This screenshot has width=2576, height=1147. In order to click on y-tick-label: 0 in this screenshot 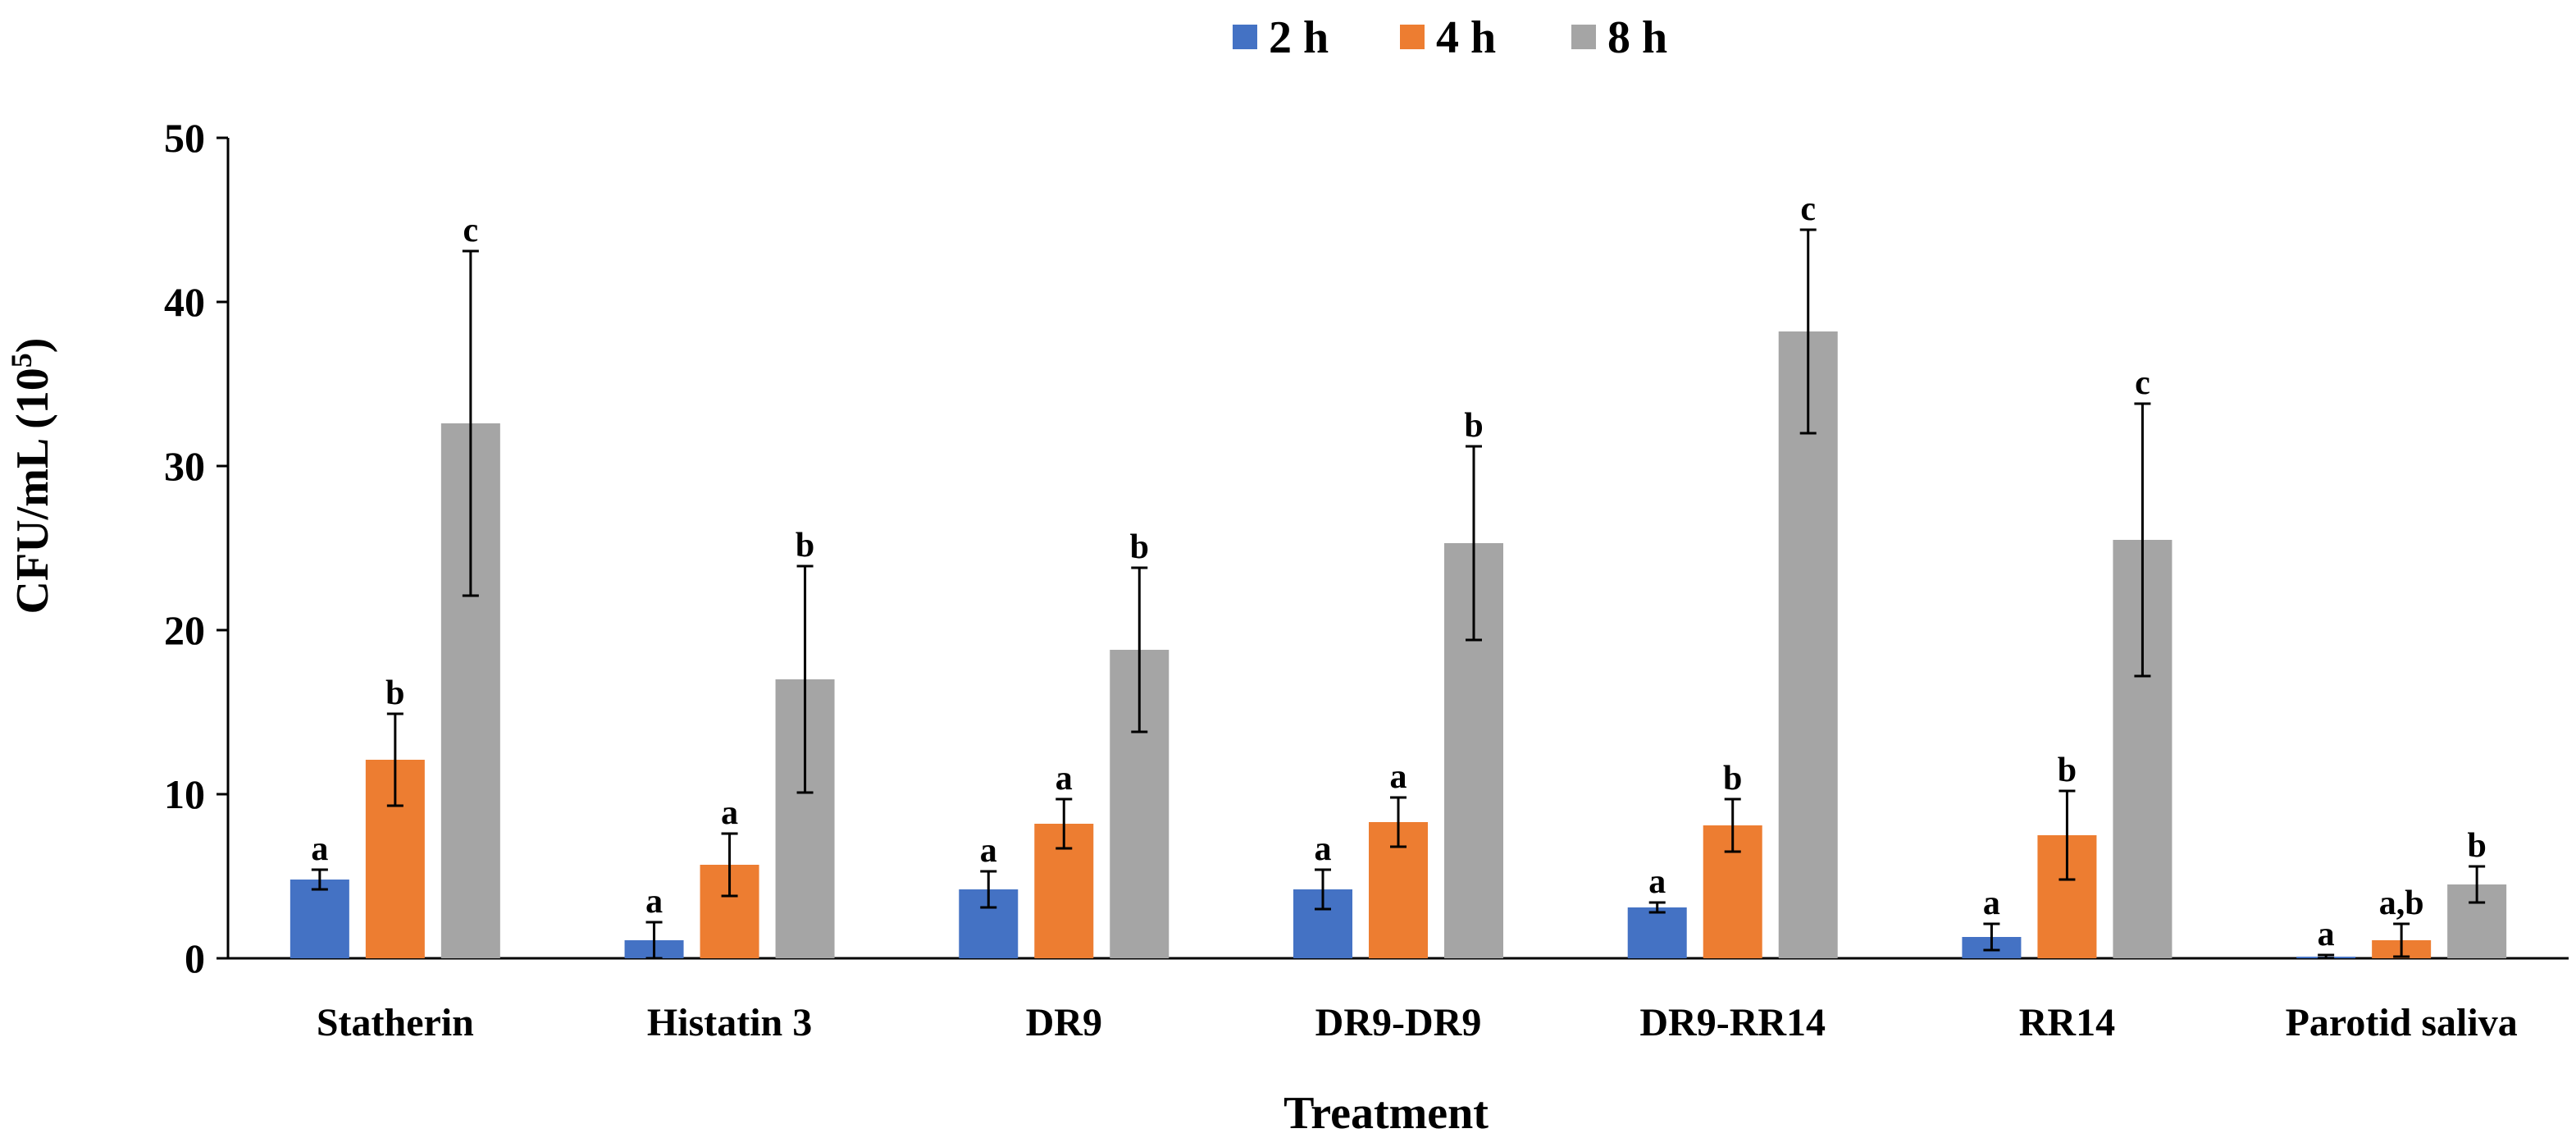, I will do `click(195, 958)`.